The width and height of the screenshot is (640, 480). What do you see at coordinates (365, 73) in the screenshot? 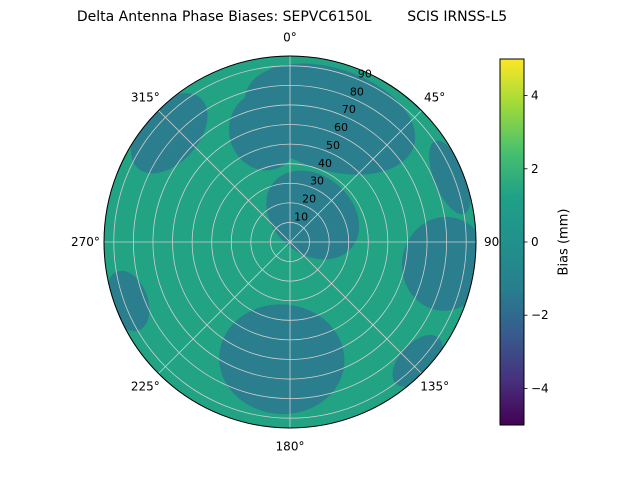
I see `radial-tick-label: 90` at bounding box center [365, 73].